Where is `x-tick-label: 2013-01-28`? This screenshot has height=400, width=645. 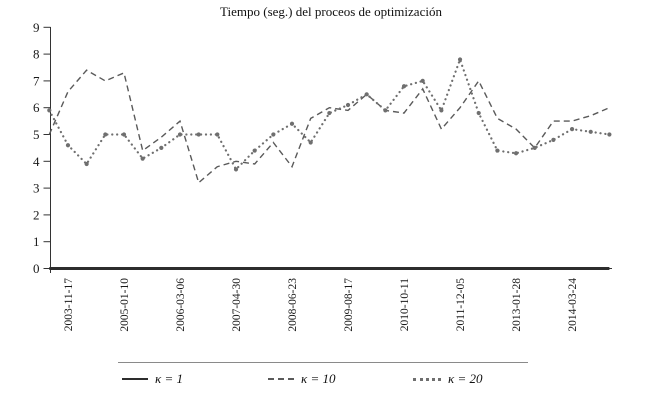
x-tick-label: 2013-01-28 is located at coordinates (517, 305).